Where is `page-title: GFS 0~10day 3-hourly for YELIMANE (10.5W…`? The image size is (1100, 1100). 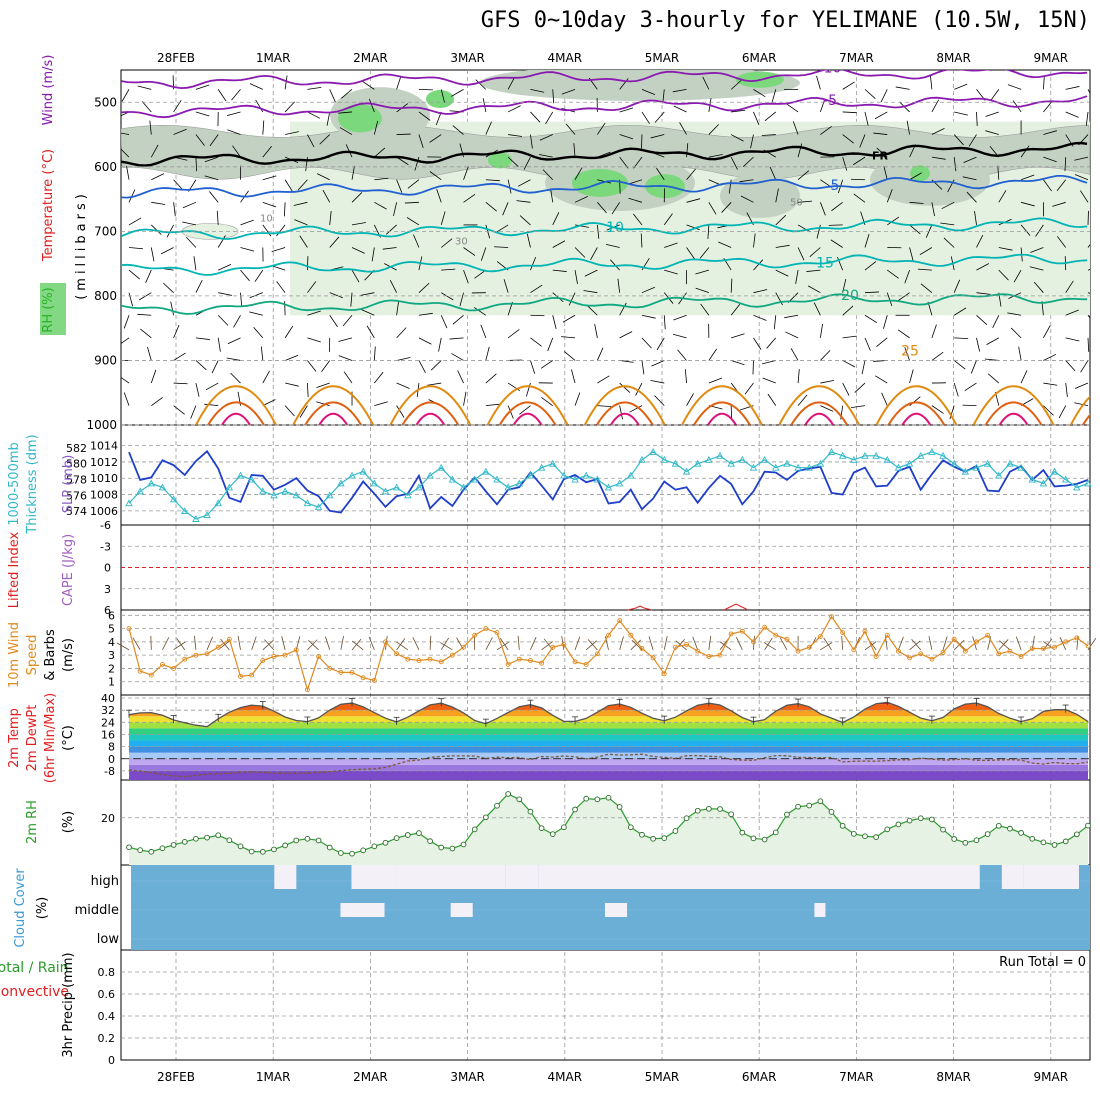
page-title: GFS 0~10day 3-hourly for YELIMANE (10.5W… is located at coordinates (785, 20).